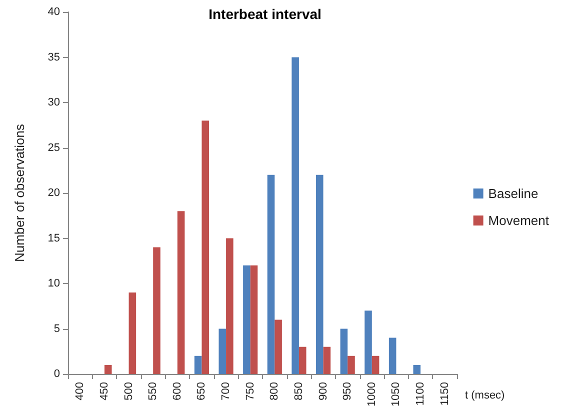 This screenshot has width=562, height=414. What do you see at coordinates (348, 391) in the screenshot?
I see `x-tick-label: 950` at bounding box center [348, 391].